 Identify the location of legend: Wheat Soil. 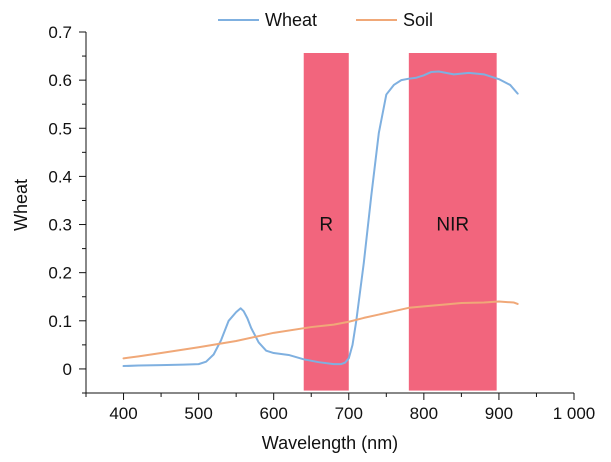
(325, 20).